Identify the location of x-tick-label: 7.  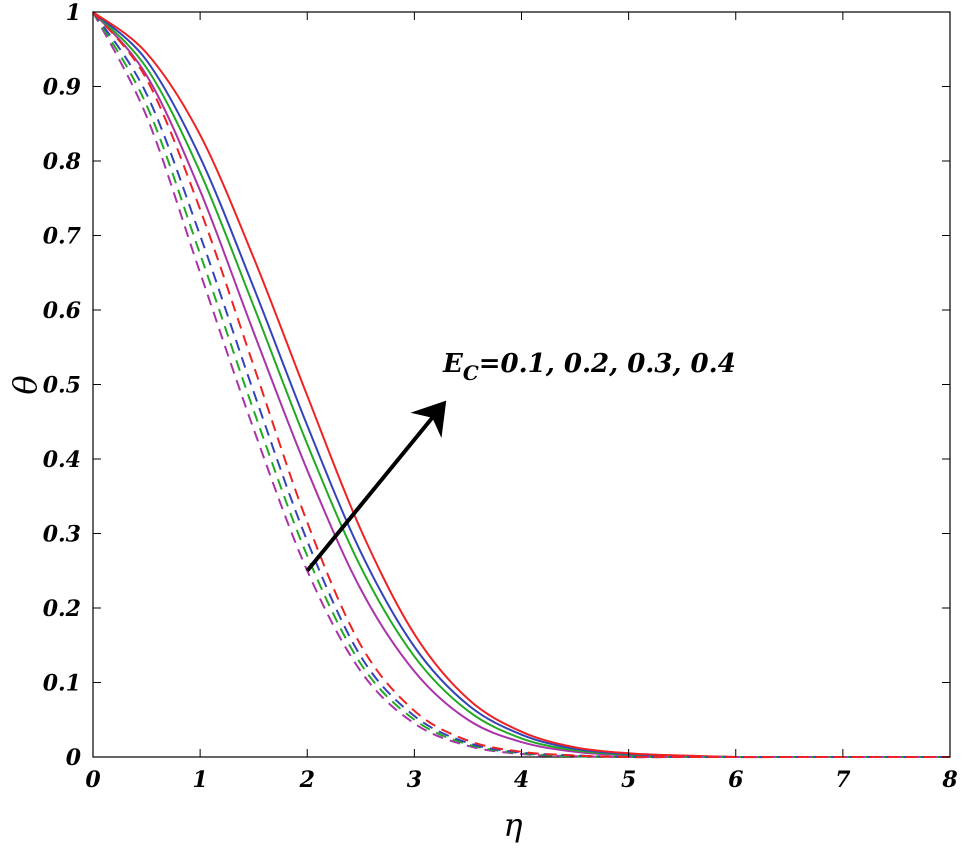
(843, 780).